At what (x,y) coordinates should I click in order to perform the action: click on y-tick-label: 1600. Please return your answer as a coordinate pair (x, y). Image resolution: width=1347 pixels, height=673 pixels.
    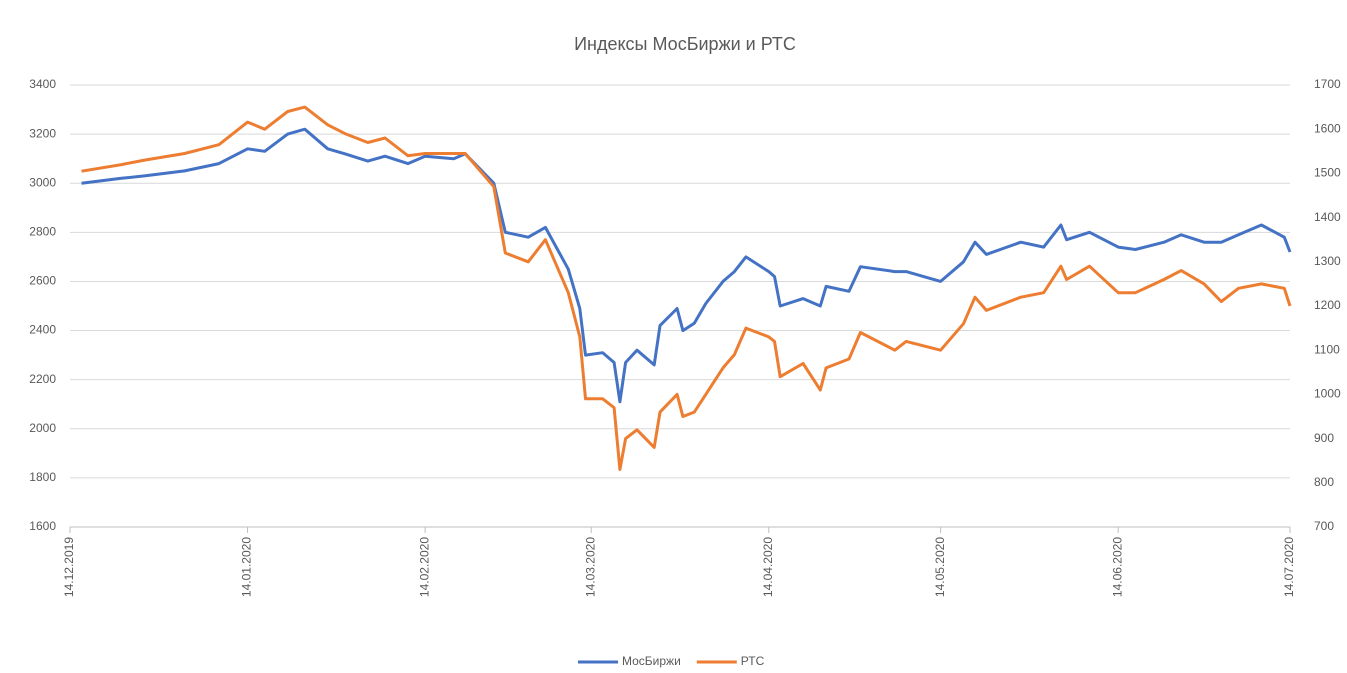
    Looking at the image, I should click on (42, 526).